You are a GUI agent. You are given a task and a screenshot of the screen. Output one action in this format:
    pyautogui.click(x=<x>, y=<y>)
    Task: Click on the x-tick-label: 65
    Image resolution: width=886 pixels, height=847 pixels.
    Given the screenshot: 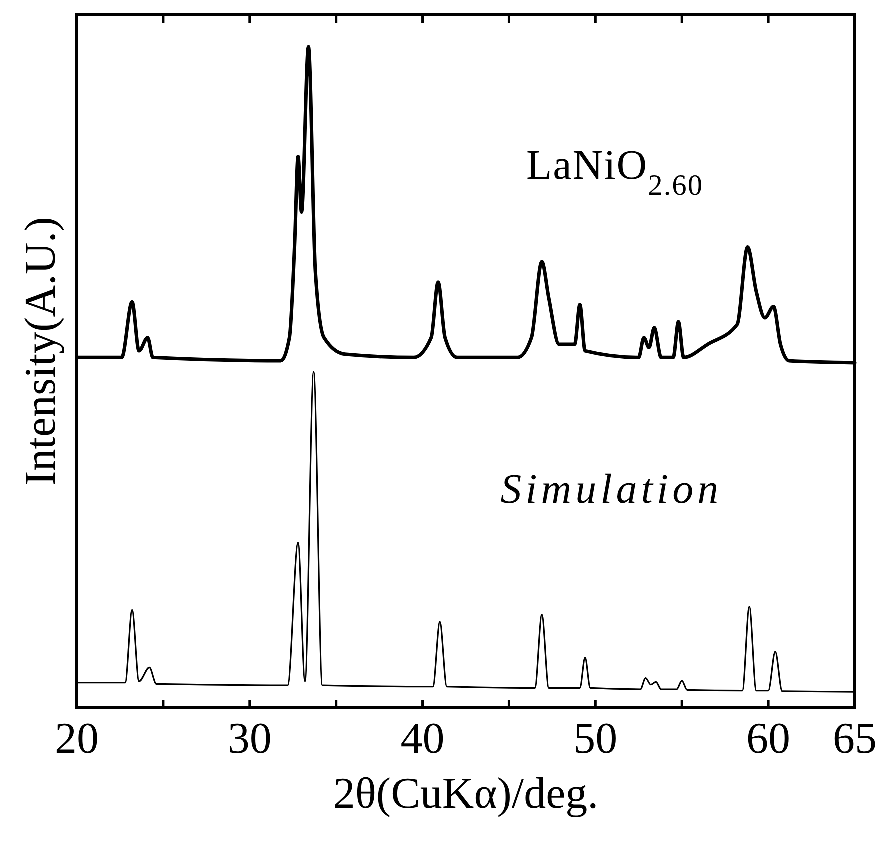 What is the action you would take?
    pyautogui.click(x=855, y=738)
    